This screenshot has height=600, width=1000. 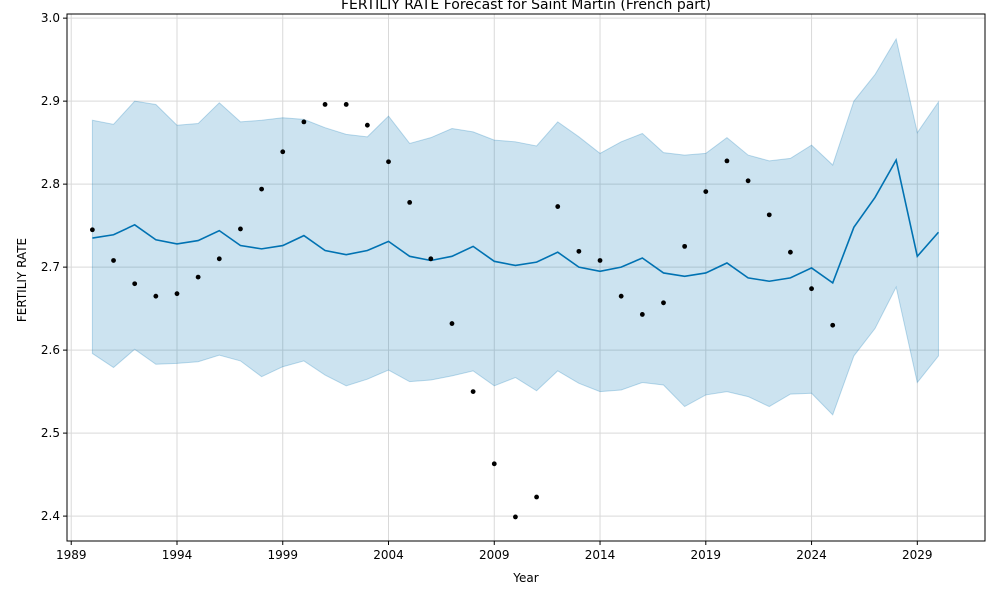 What do you see at coordinates (50, 184) in the screenshot?
I see `y-tick-label: 2.8` at bounding box center [50, 184].